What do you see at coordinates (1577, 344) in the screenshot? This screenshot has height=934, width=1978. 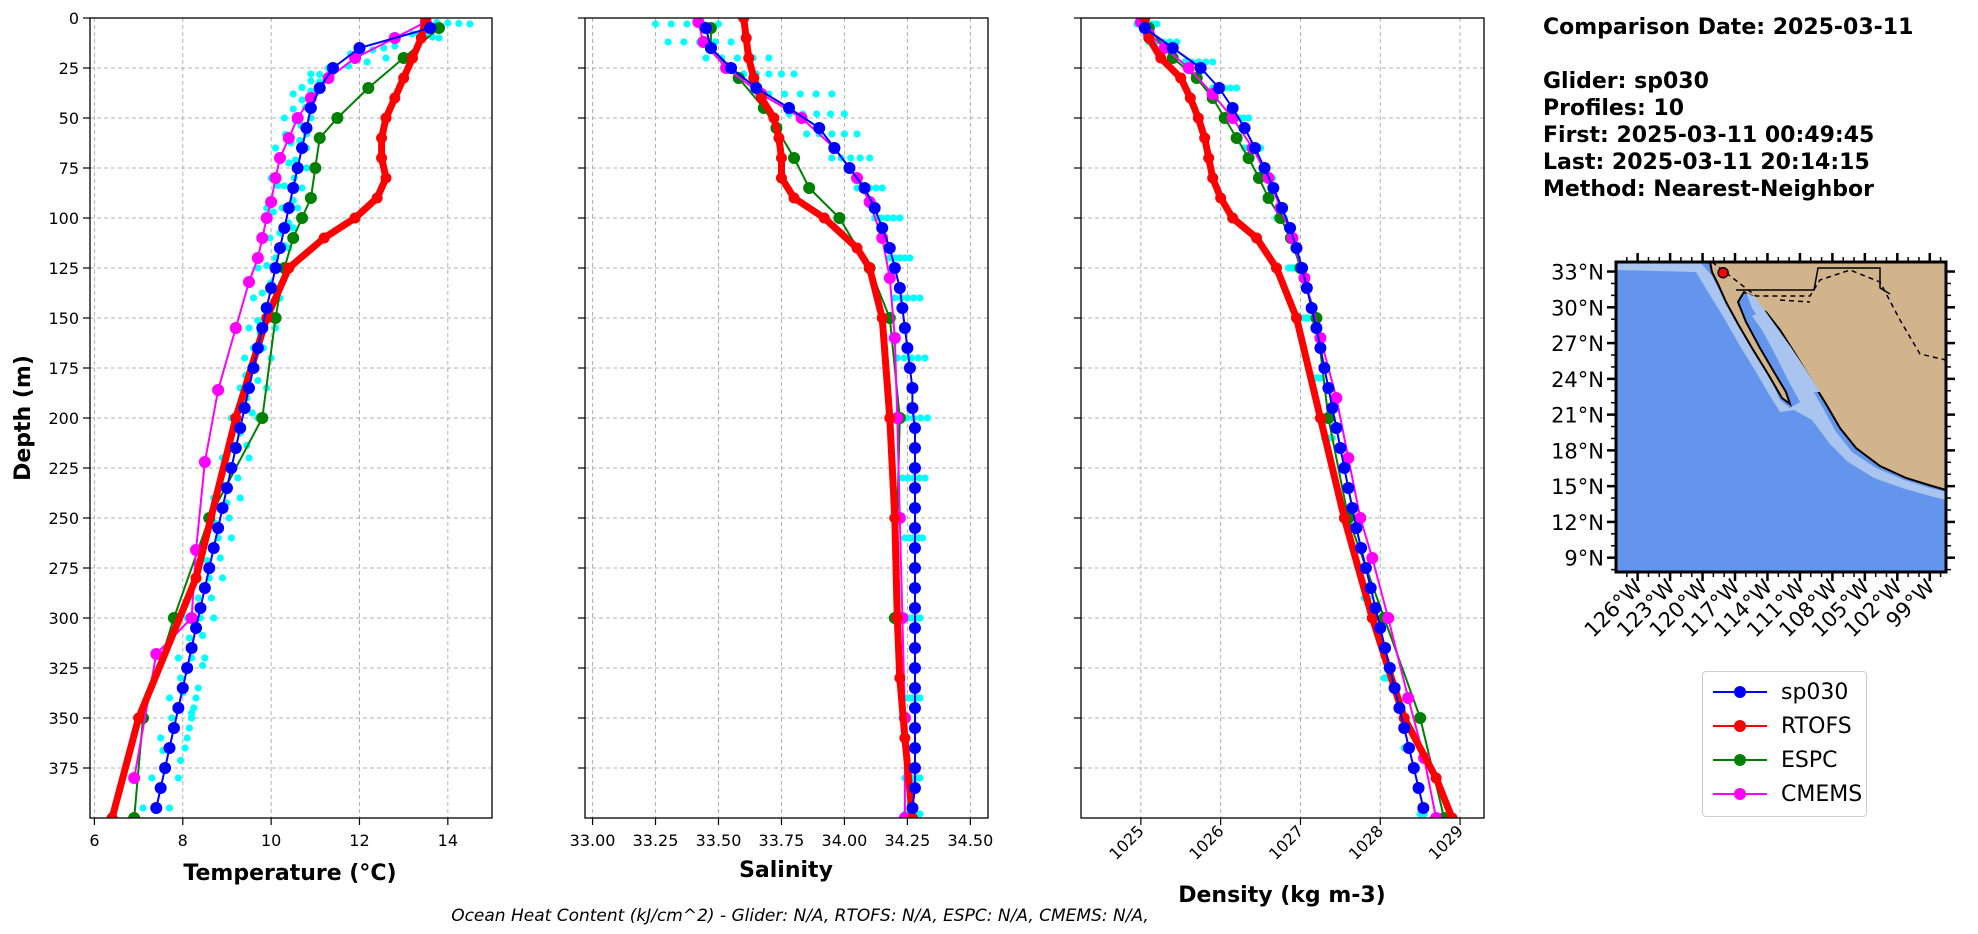 I see `map-lat-label: 27°N` at bounding box center [1577, 344].